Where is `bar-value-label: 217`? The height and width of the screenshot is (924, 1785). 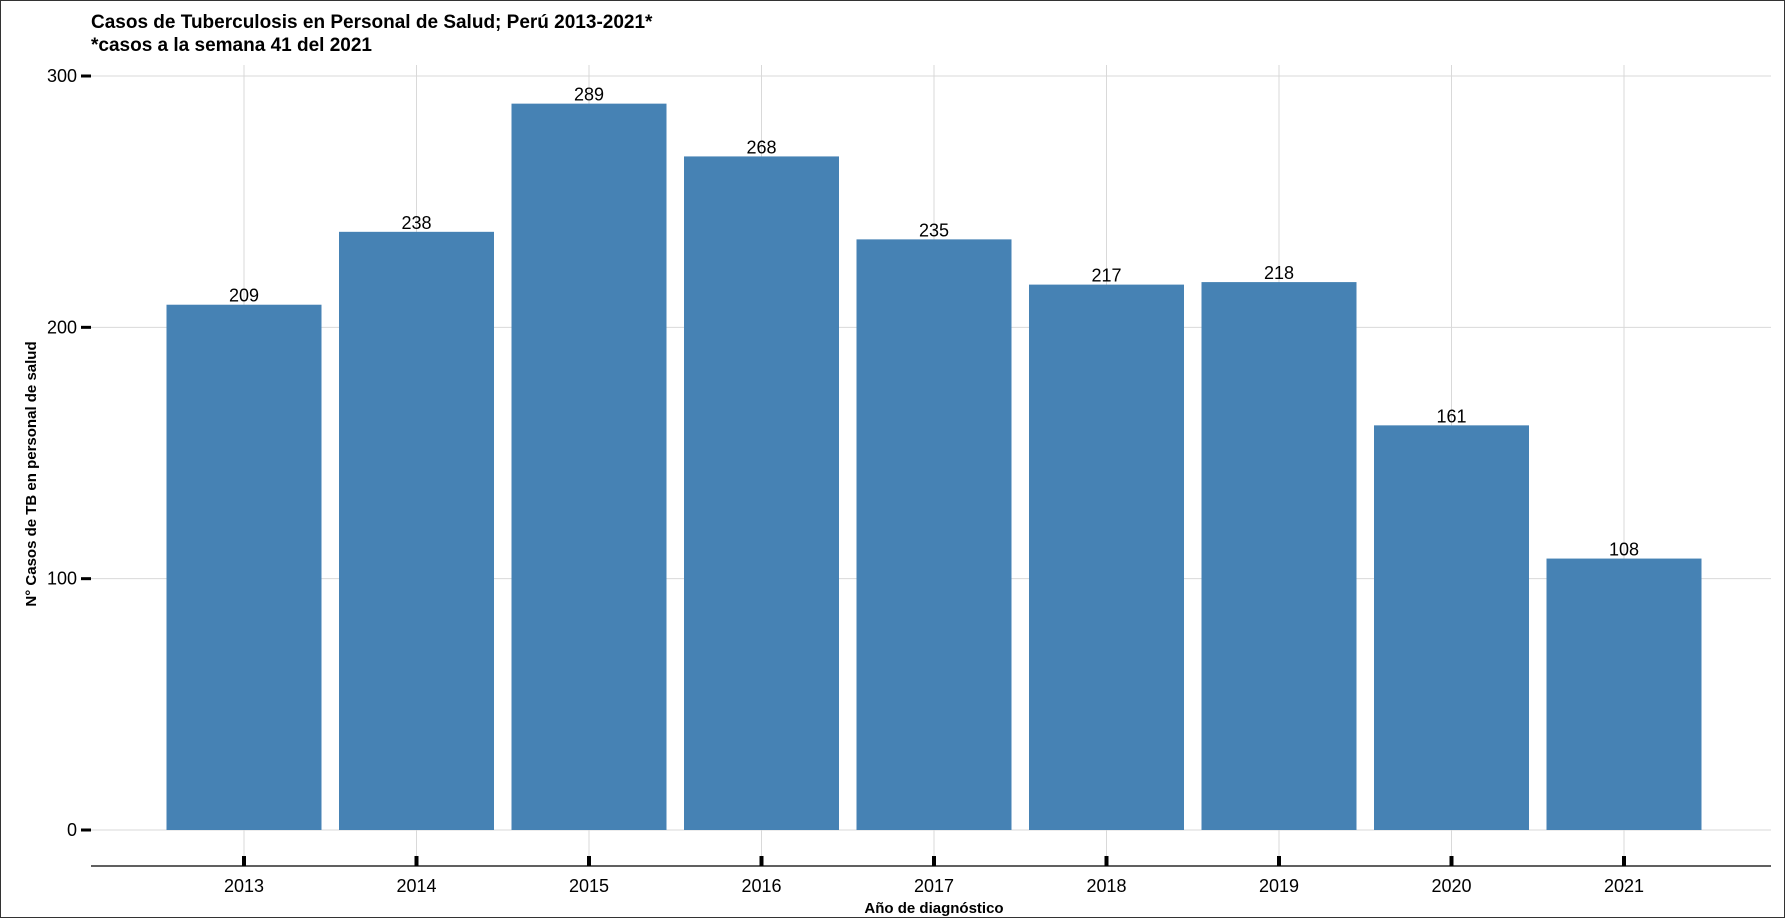 bar-value-label: 217 is located at coordinates (1106, 276).